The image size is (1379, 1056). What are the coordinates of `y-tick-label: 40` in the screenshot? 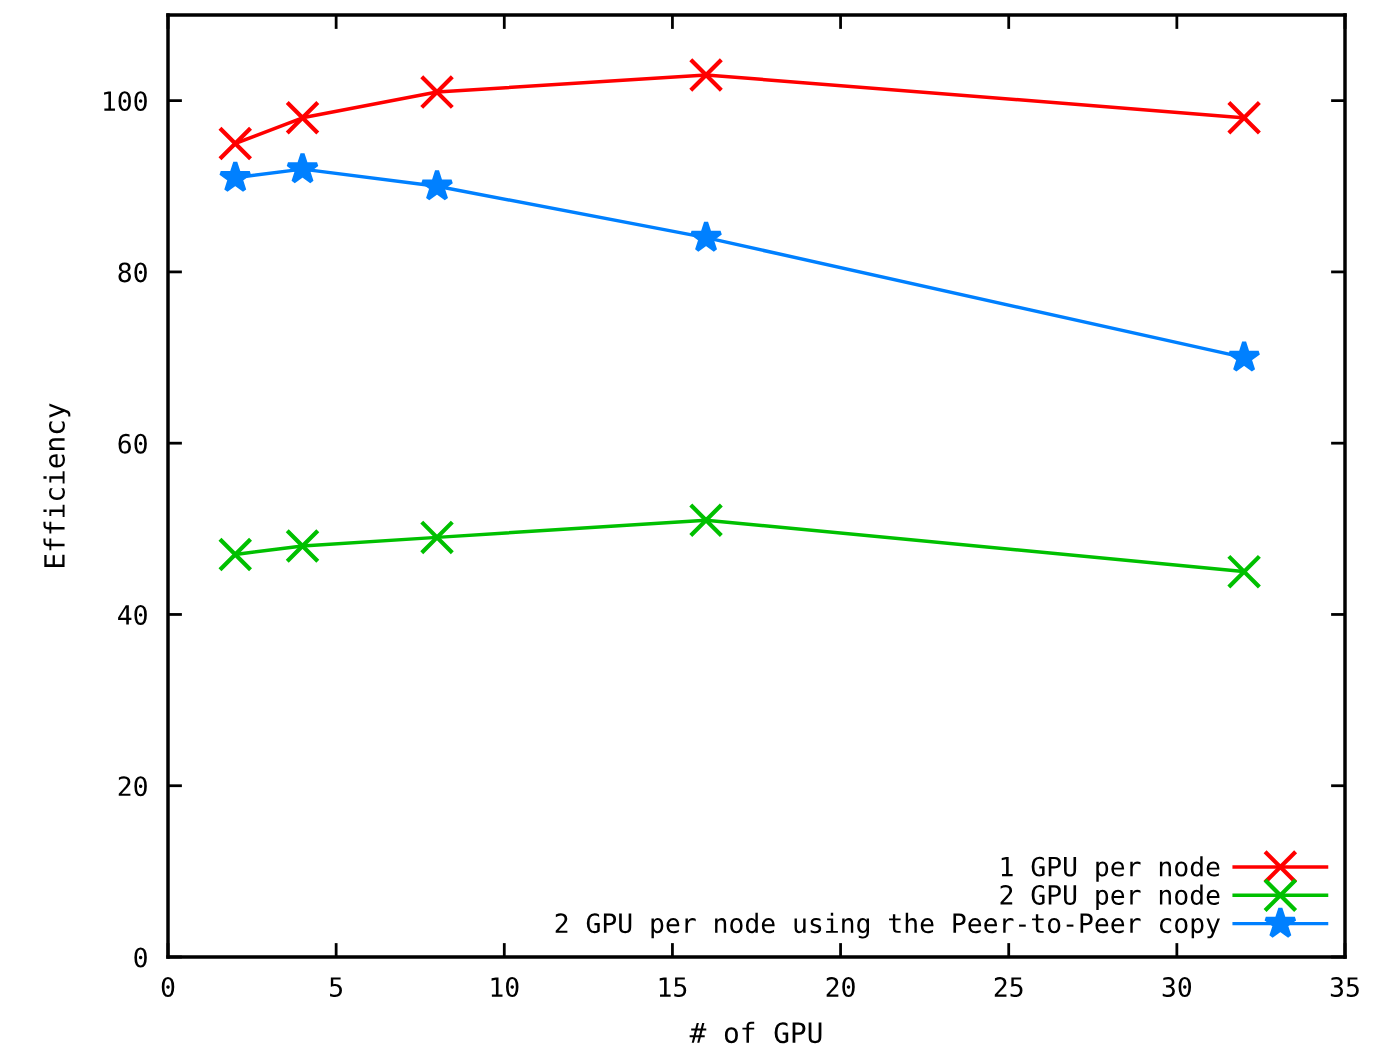 It's located at (132, 614).